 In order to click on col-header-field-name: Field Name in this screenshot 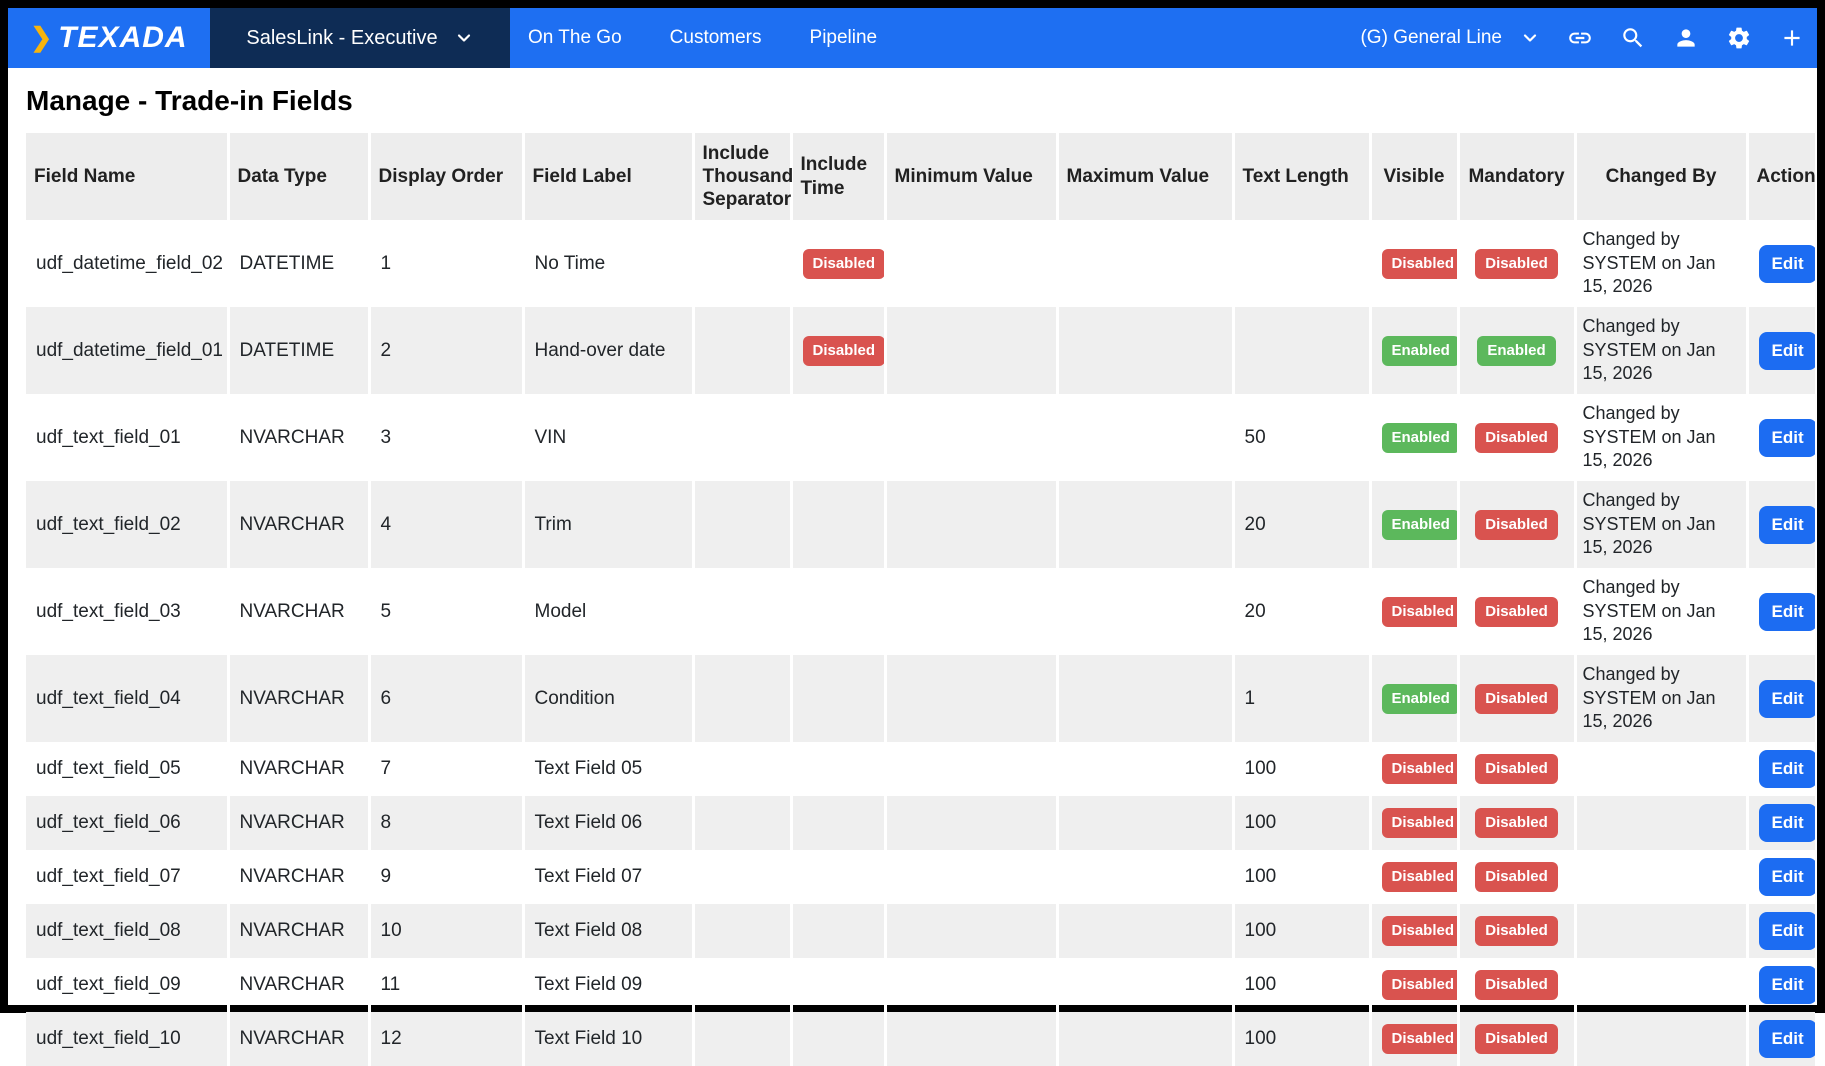, I will do `click(127, 176)`.